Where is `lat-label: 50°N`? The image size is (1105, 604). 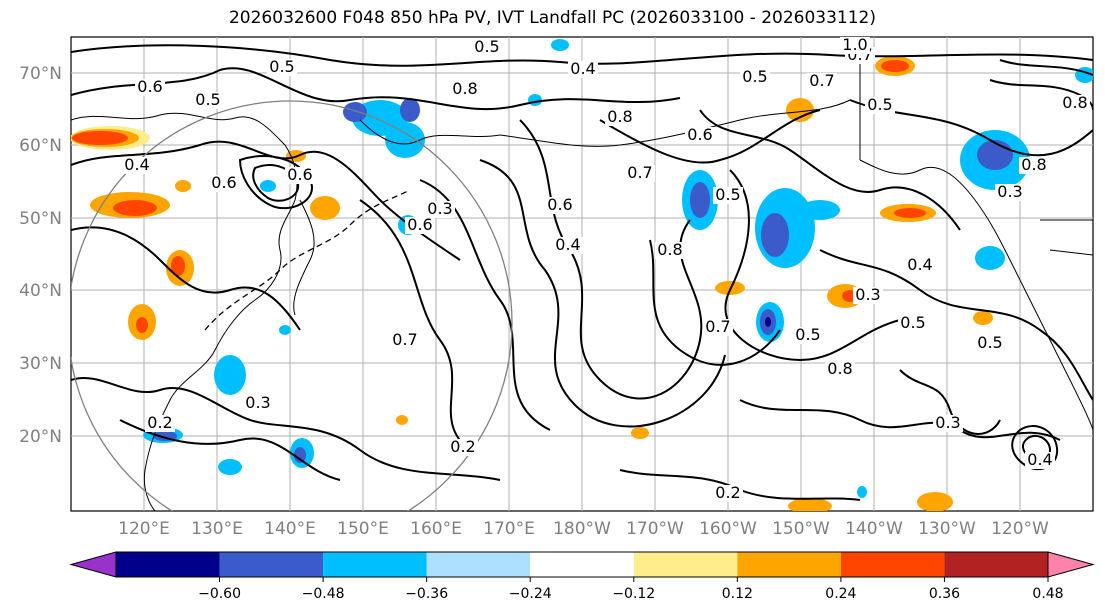 lat-label: 50°N is located at coordinates (40, 219).